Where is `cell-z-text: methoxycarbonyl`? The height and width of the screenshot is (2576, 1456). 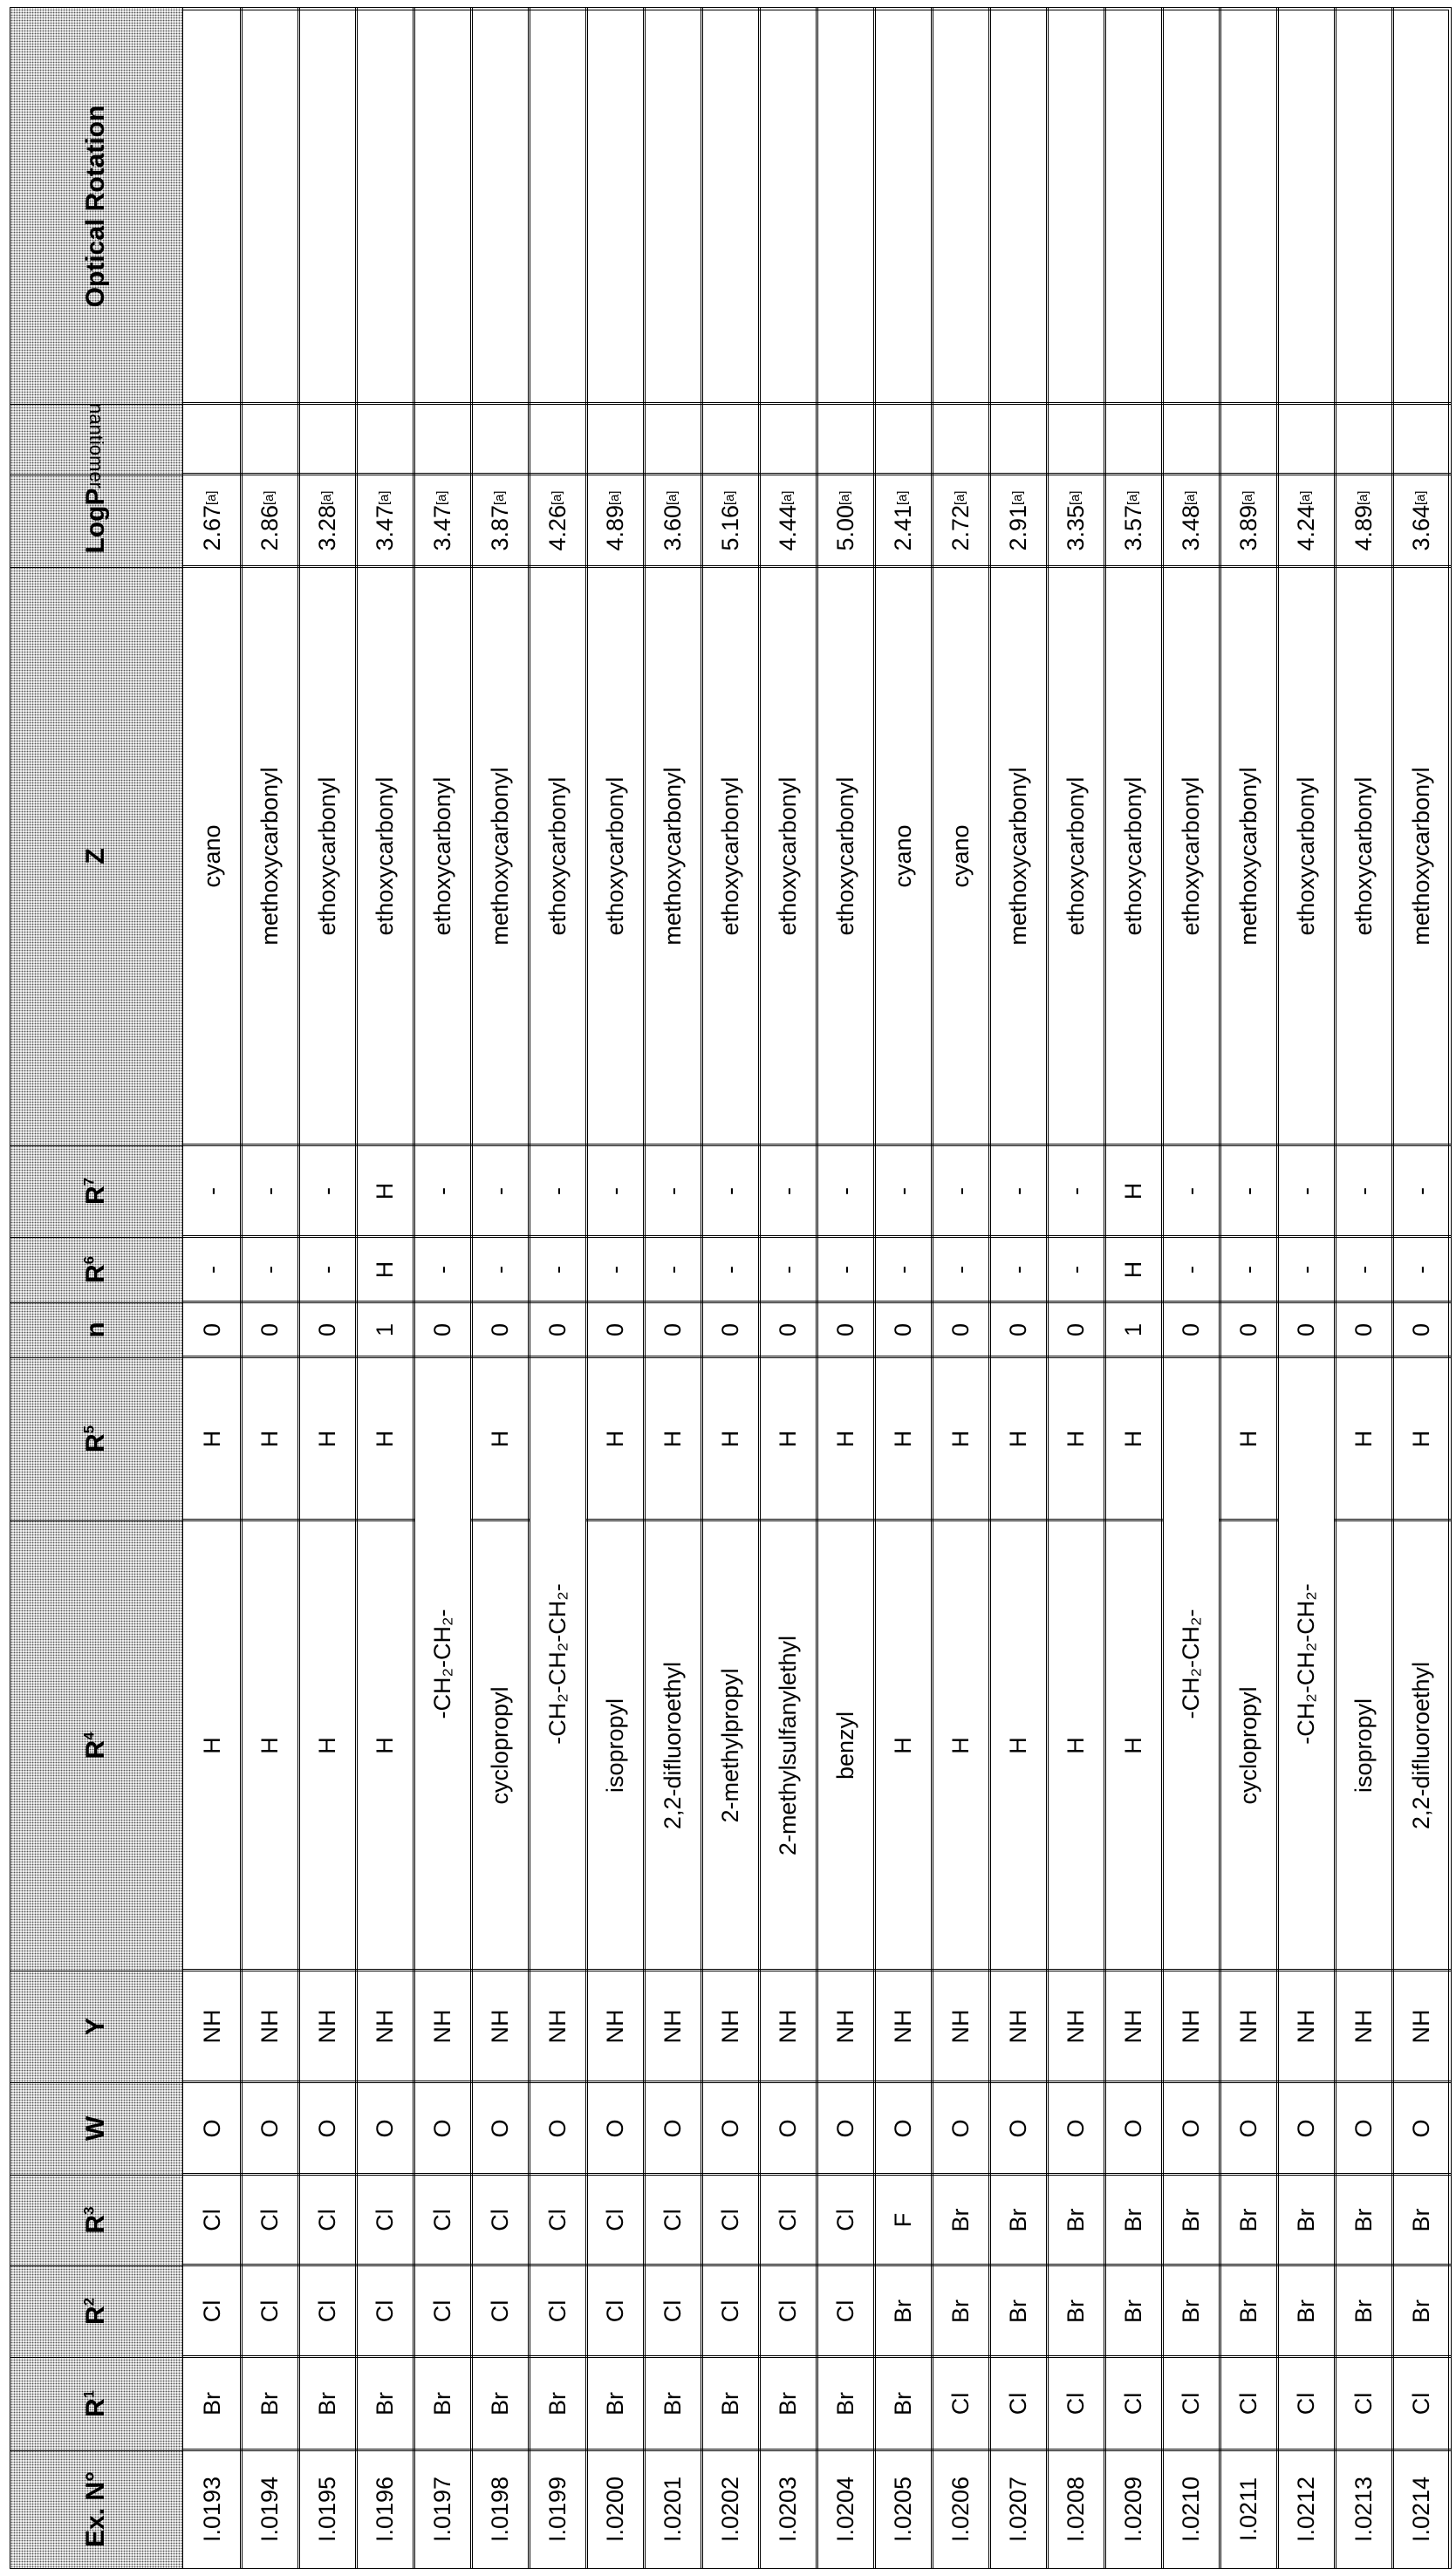
cell-z-text: methoxycarbonyl is located at coordinates (500, 856).